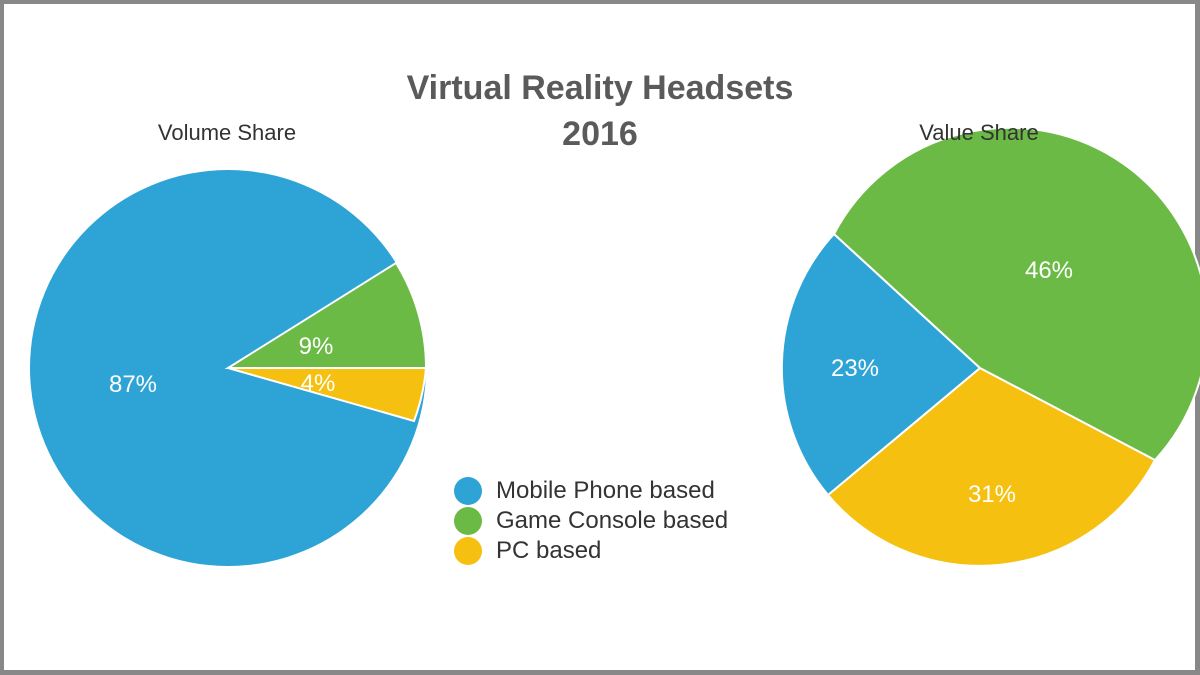 The height and width of the screenshot is (675, 1200). I want to click on legend-label: Mobile Phone based, so click(605, 490).